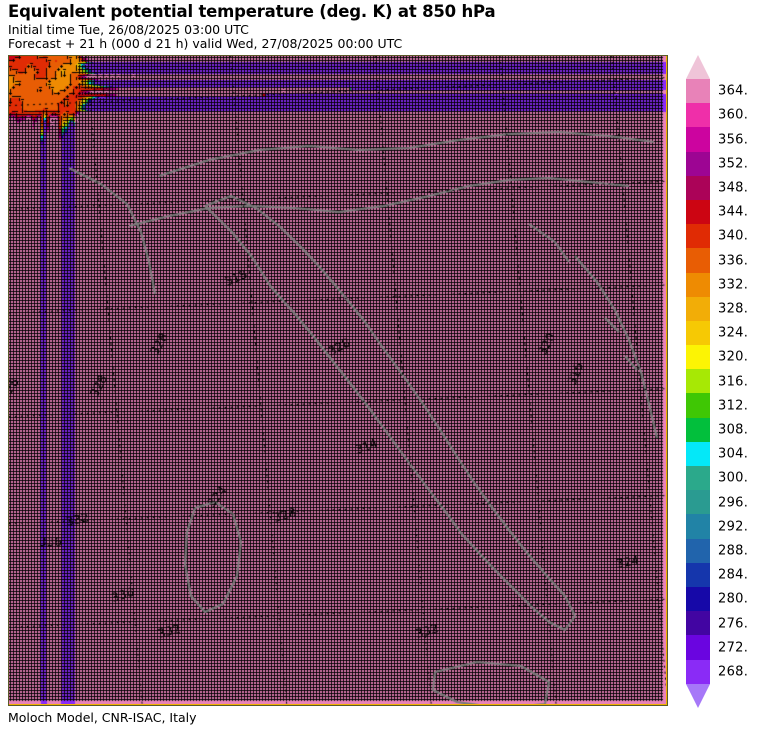 Image resolution: width=760 pixels, height=731 pixels. Describe the element at coordinates (733, 502) in the screenshot. I see `colorbar-tick-label: 296.` at that location.